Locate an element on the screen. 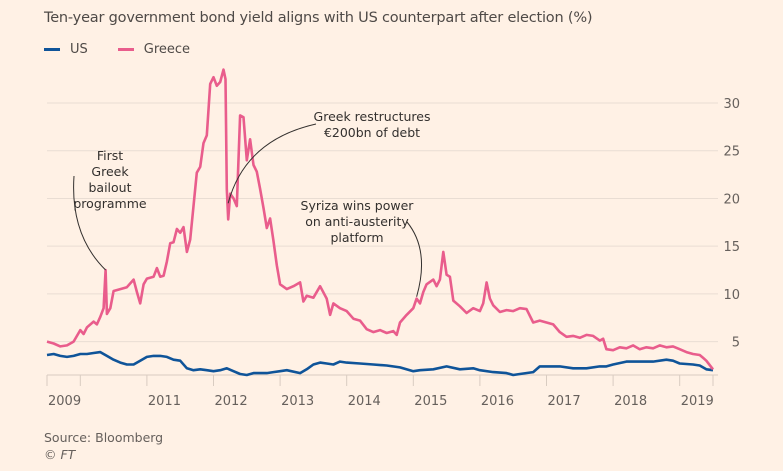 Image resolution: width=783 pixels, height=471 pixels. x-tick-label-2014: 2014 is located at coordinates (364, 401).